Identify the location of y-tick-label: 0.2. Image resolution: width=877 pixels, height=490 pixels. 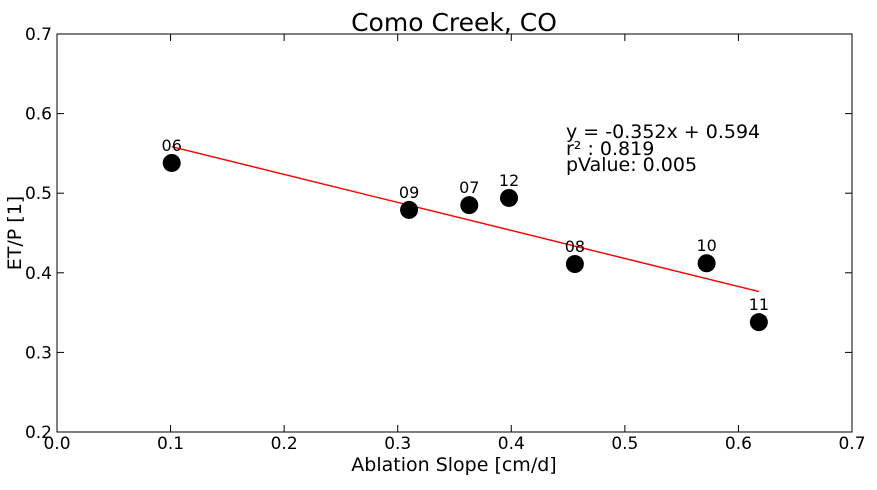
(38, 433).